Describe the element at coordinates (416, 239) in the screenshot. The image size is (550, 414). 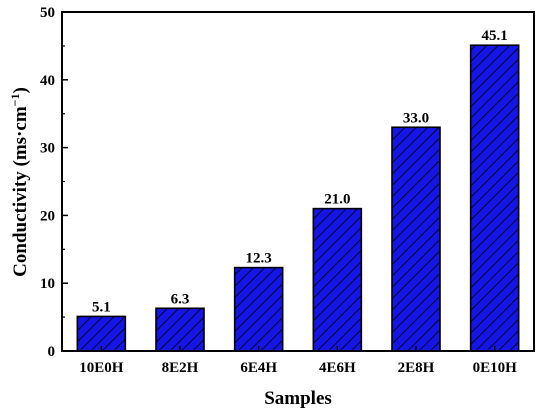
I see `bar-2e8h` at that location.